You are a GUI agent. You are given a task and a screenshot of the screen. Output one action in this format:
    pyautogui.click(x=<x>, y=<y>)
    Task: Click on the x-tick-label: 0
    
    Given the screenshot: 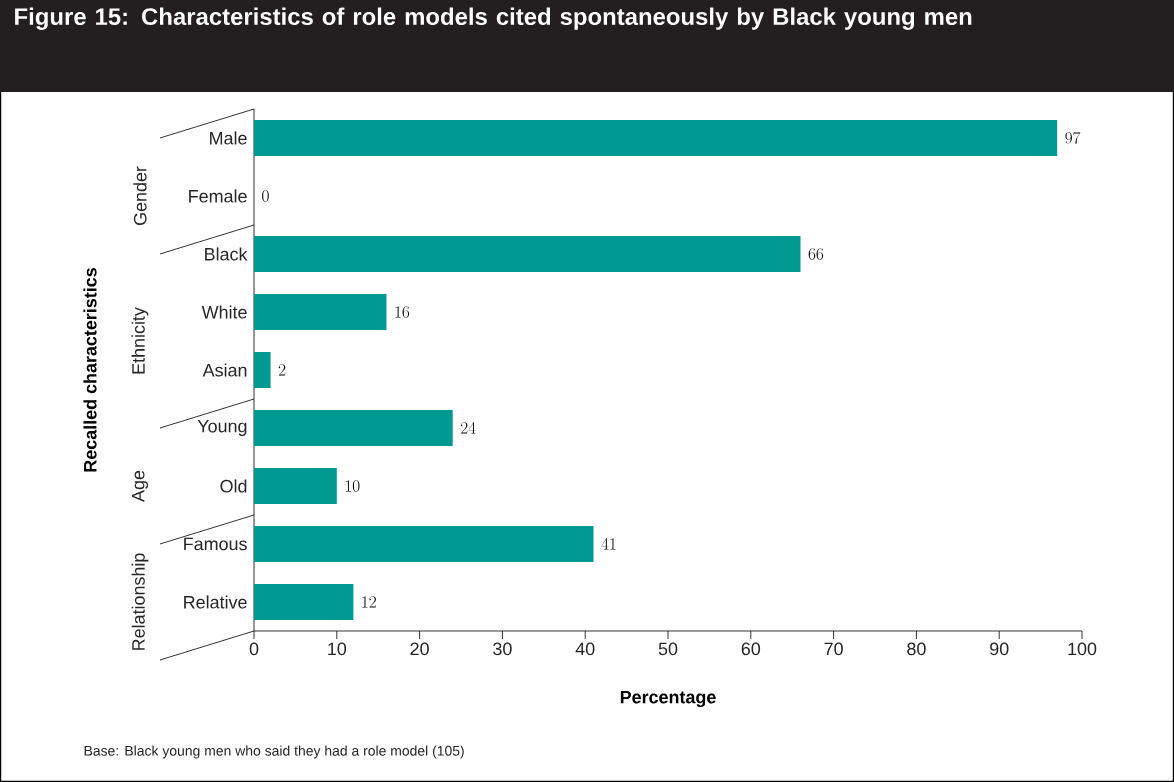 What is the action you would take?
    pyautogui.click(x=254, y=649)
    